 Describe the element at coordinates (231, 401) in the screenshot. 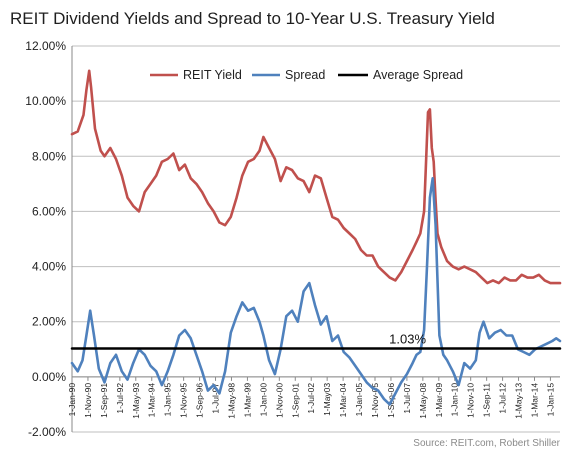

I see `x-tick-label: 1-May-98` at that location.